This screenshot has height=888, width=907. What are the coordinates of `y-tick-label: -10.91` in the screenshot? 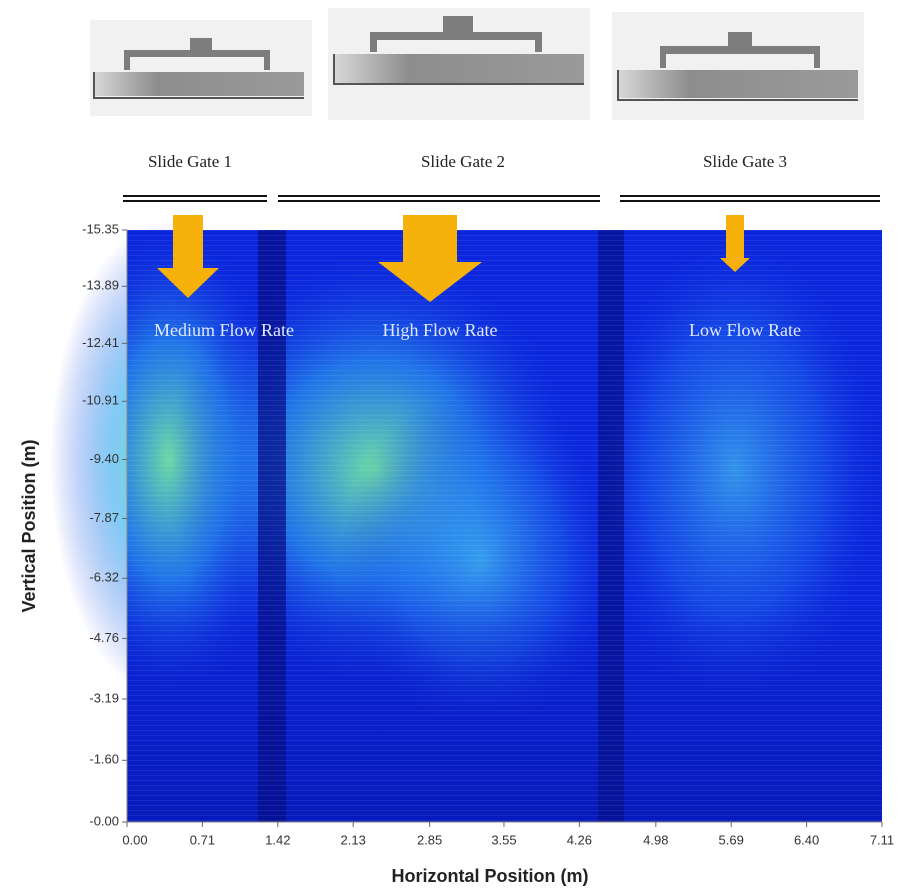 It's located at (100, 400).